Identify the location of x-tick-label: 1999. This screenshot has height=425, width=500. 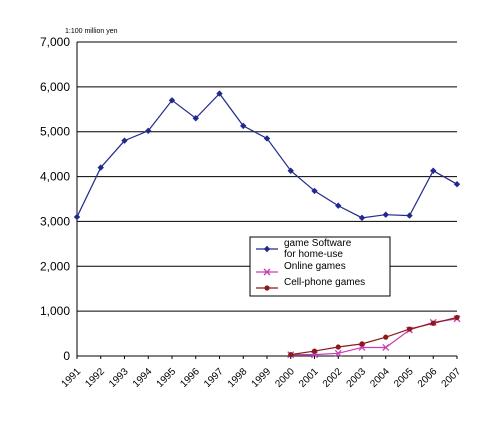
(262, 378).